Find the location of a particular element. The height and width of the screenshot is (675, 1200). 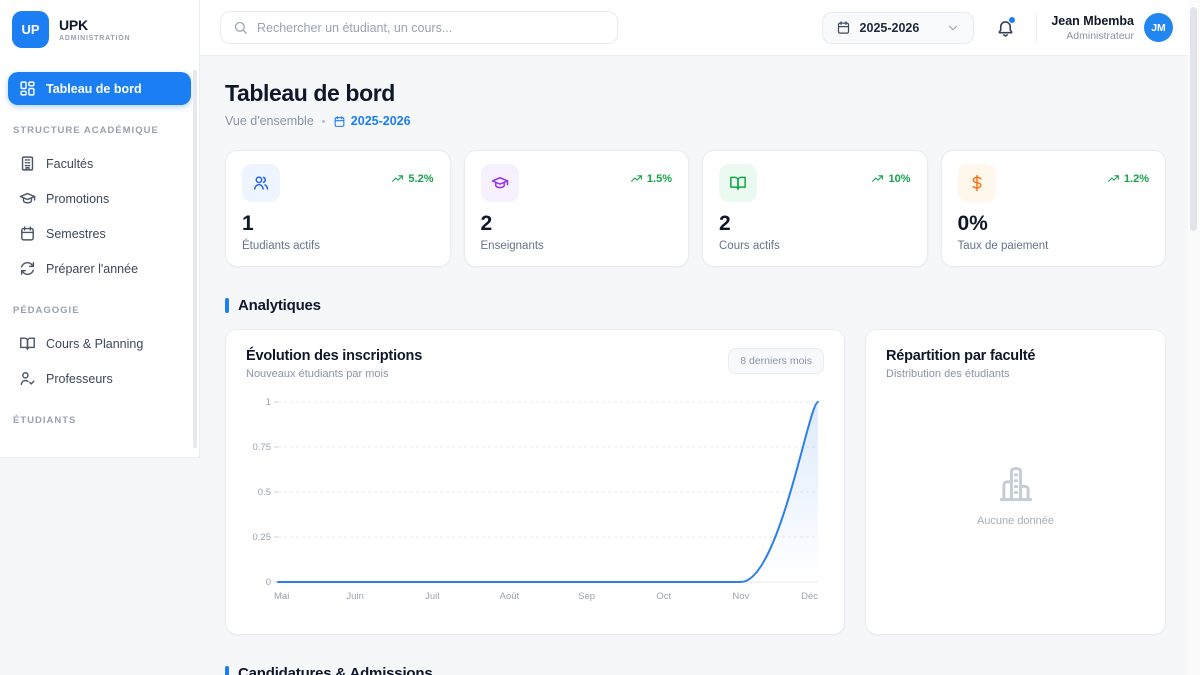

sidebar-item-label: Cours & Planning is located at coordinates (95, 343).